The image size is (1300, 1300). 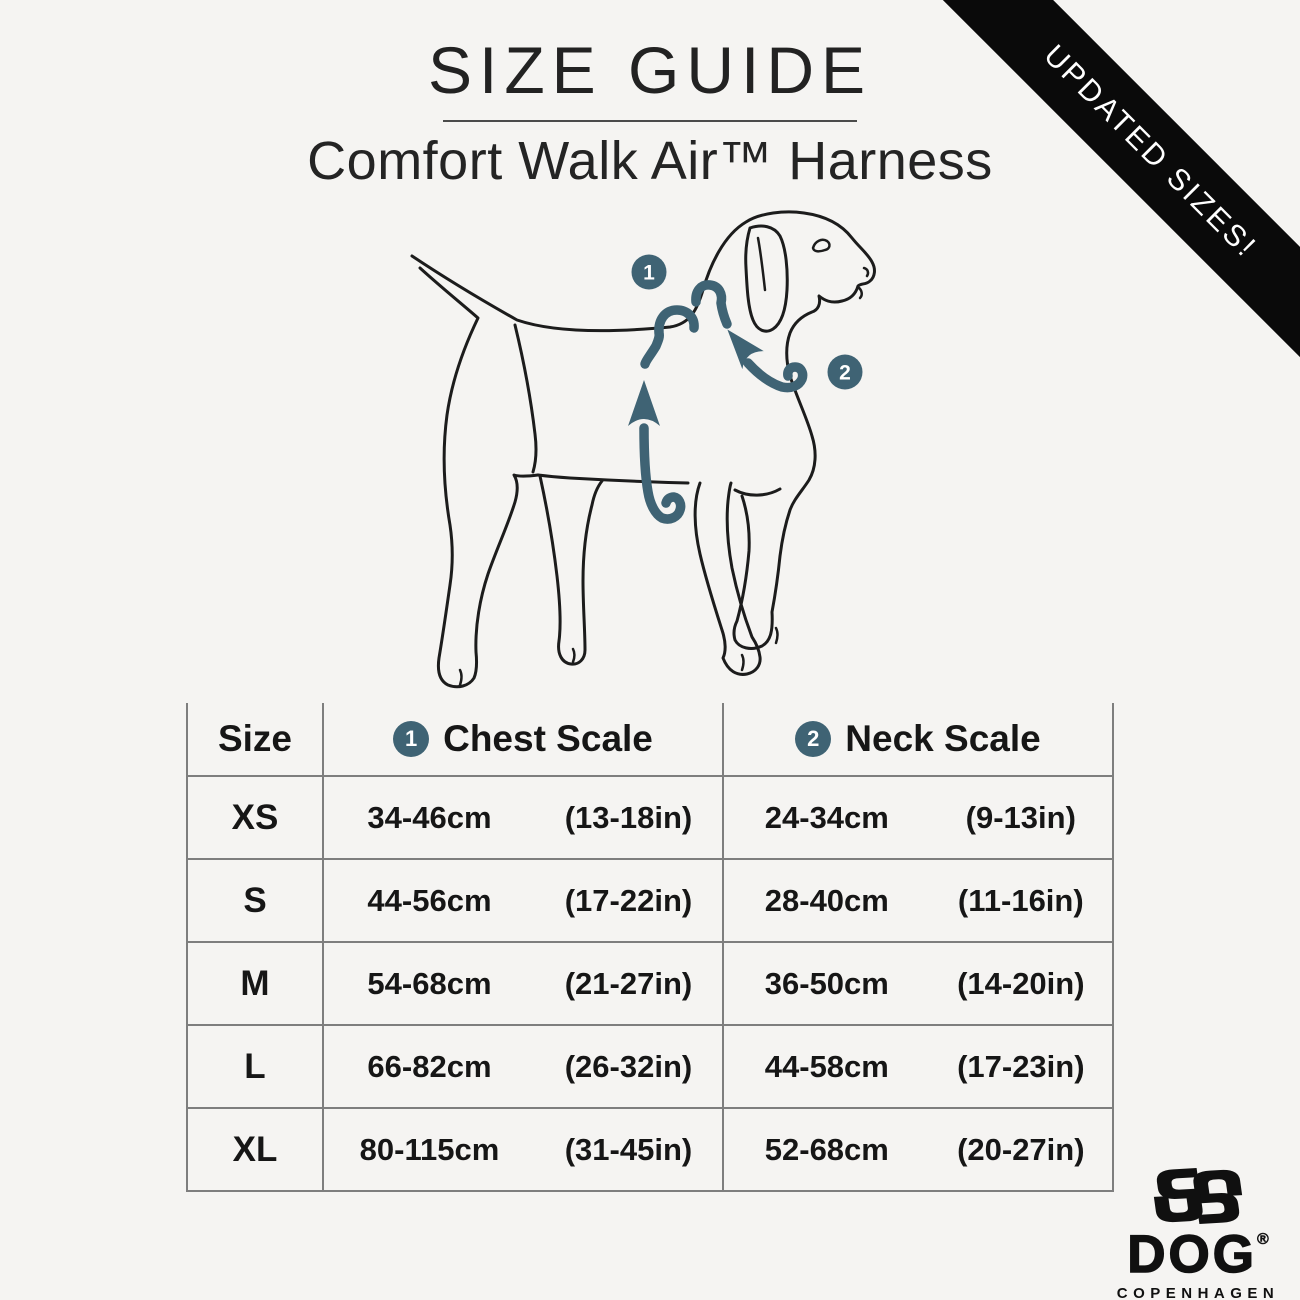 What do you see at coordinates (255, 738) in the screenshot?
I see `col-header-size: Size` at bounding box center [255, 738].